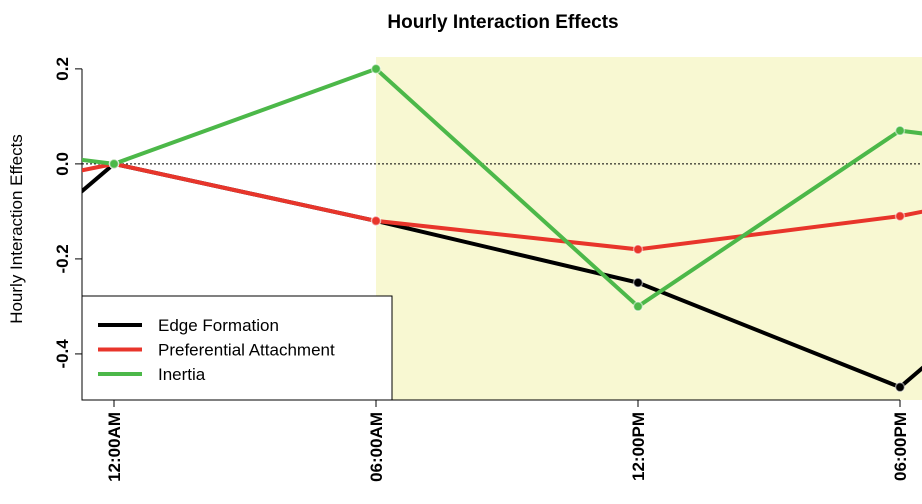  Describe the element at coordinates (114, 447) in the screenshot. I see `x-tick-label: 12:00AM` at that location.